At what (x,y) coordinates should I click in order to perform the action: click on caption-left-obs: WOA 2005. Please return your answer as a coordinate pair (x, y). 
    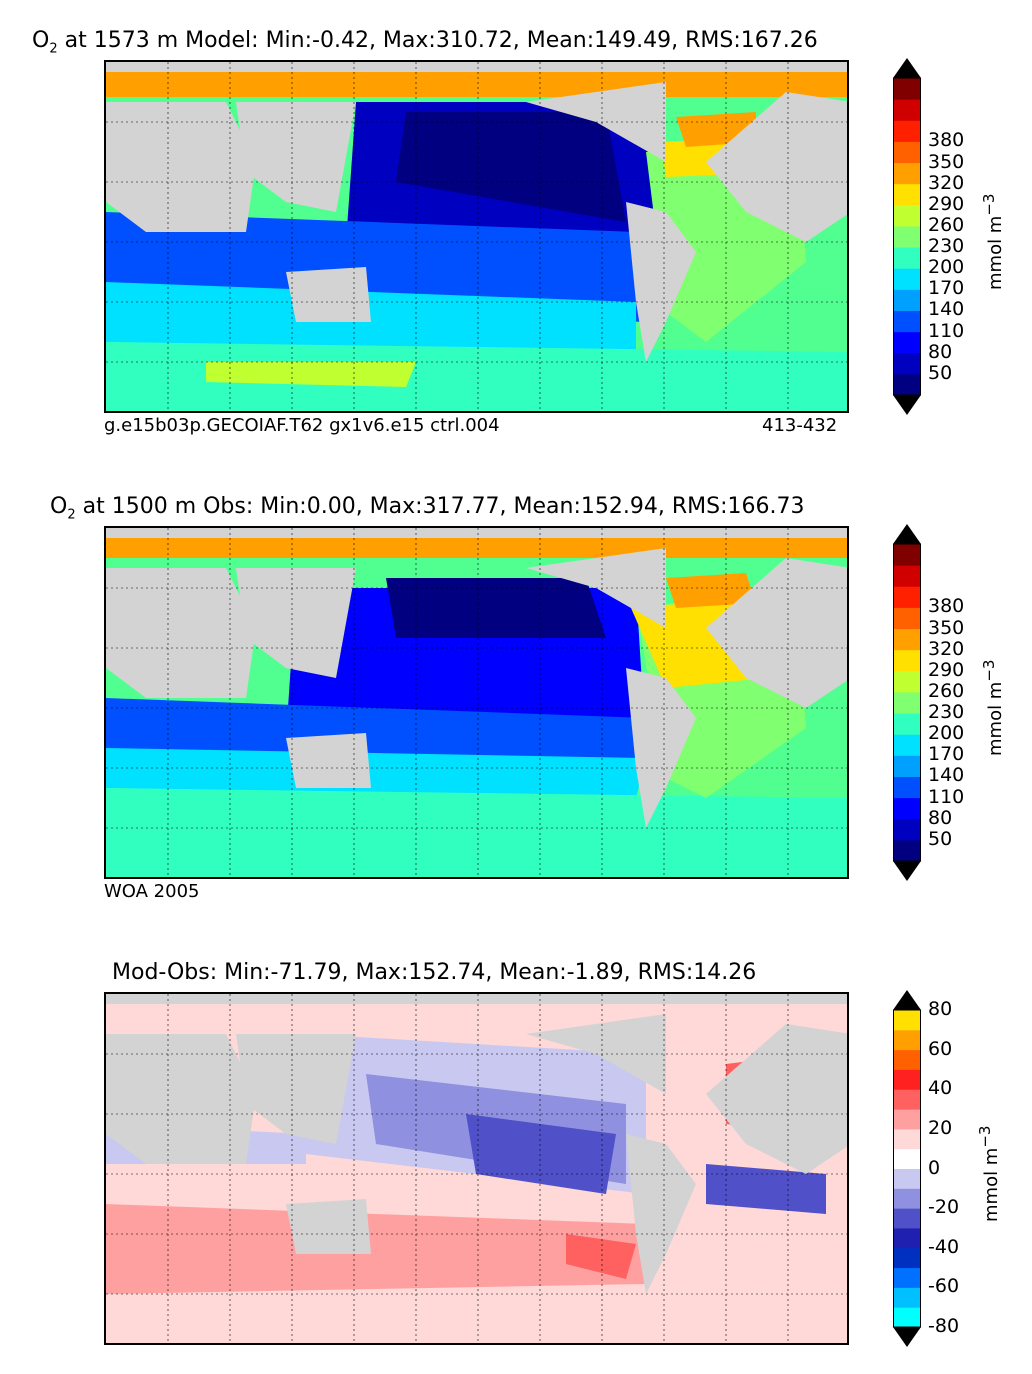
    Looking at the image, I should click on (152, 891).